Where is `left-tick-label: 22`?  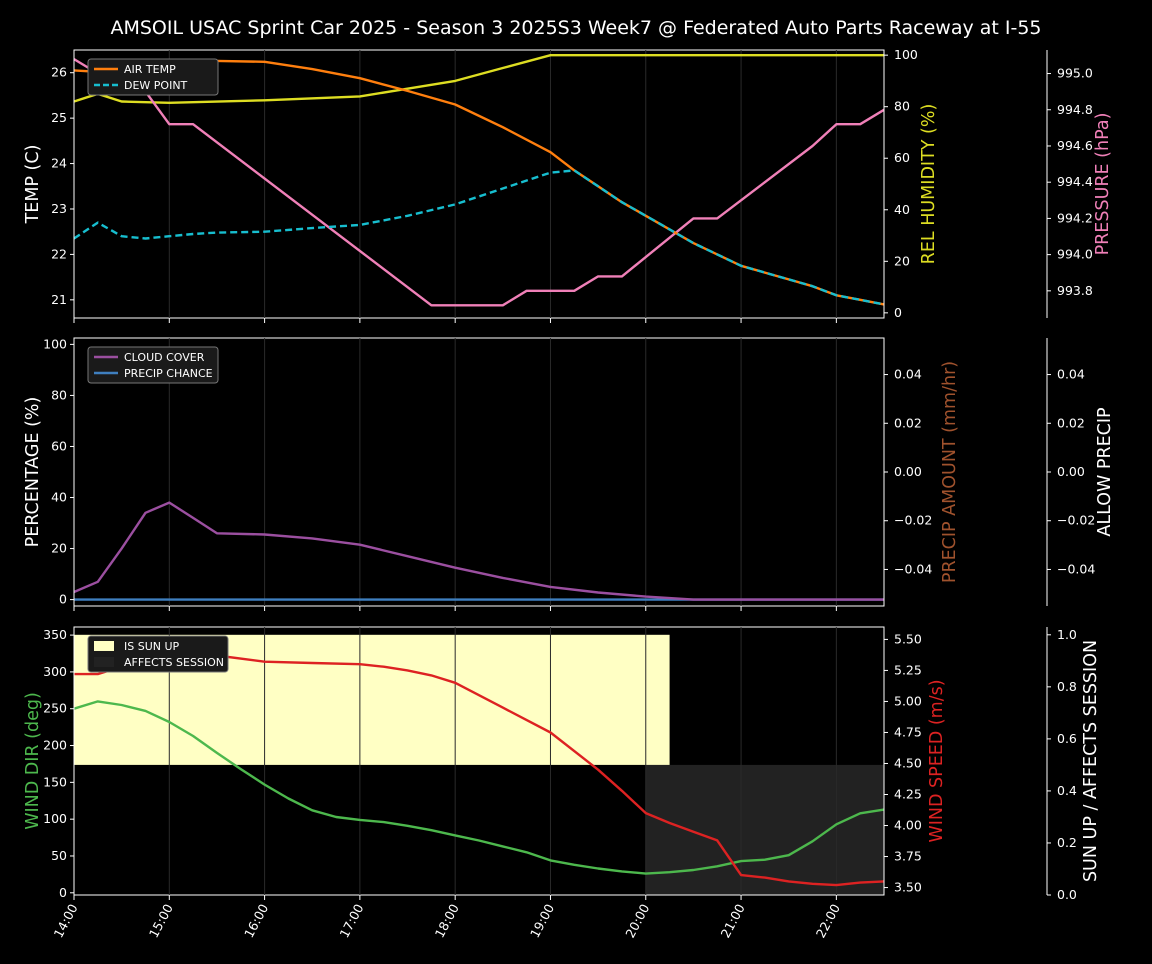
left-tick-label: 22 is located at coordinates (59, 253).